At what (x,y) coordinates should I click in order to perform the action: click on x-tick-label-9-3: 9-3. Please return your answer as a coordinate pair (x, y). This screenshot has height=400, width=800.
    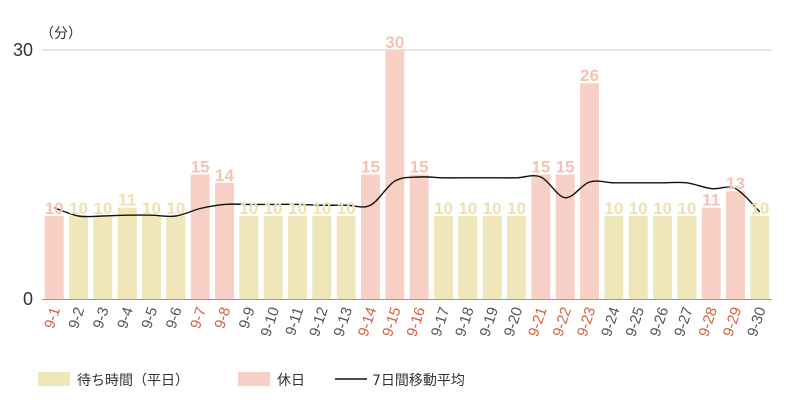
    Looking at the image, I should click on (101, 318).